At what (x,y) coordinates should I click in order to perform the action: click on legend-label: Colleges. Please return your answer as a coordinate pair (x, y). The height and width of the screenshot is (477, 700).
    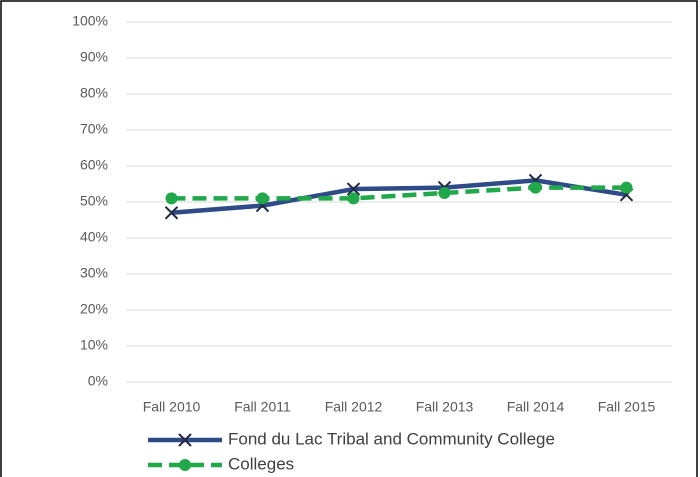
    Looking at the image, I should click on (261, 463).